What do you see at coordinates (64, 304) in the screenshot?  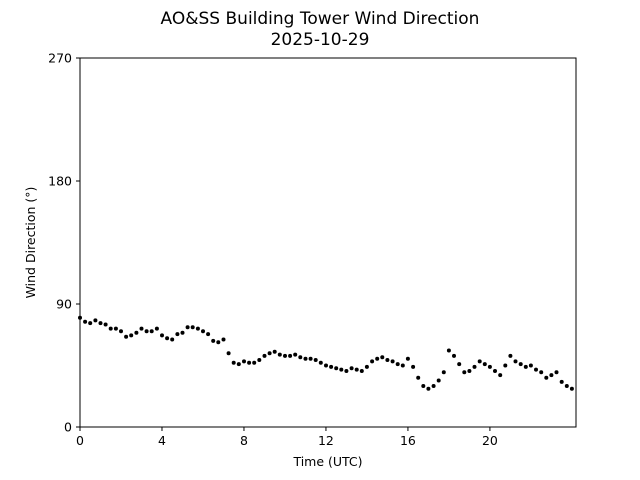 I see `y-tick-label: 90` at bounding box center [64, 304].